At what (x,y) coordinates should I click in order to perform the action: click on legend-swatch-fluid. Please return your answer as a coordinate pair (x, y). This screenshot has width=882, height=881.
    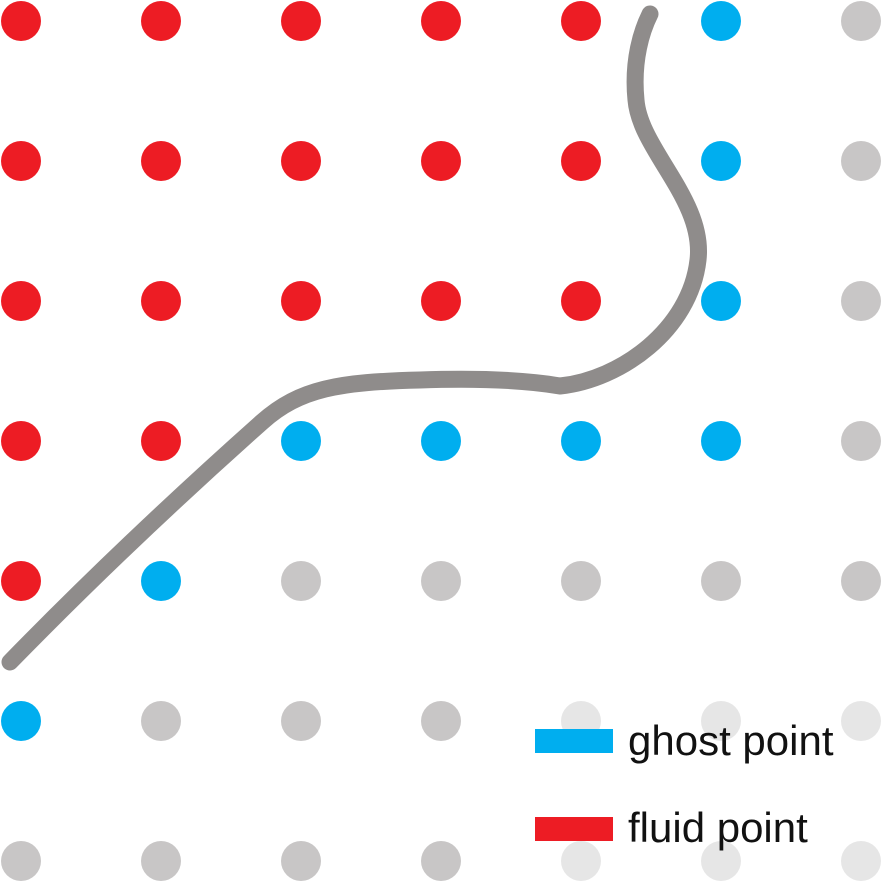
    Looking at the image, I should click on (574, 829).